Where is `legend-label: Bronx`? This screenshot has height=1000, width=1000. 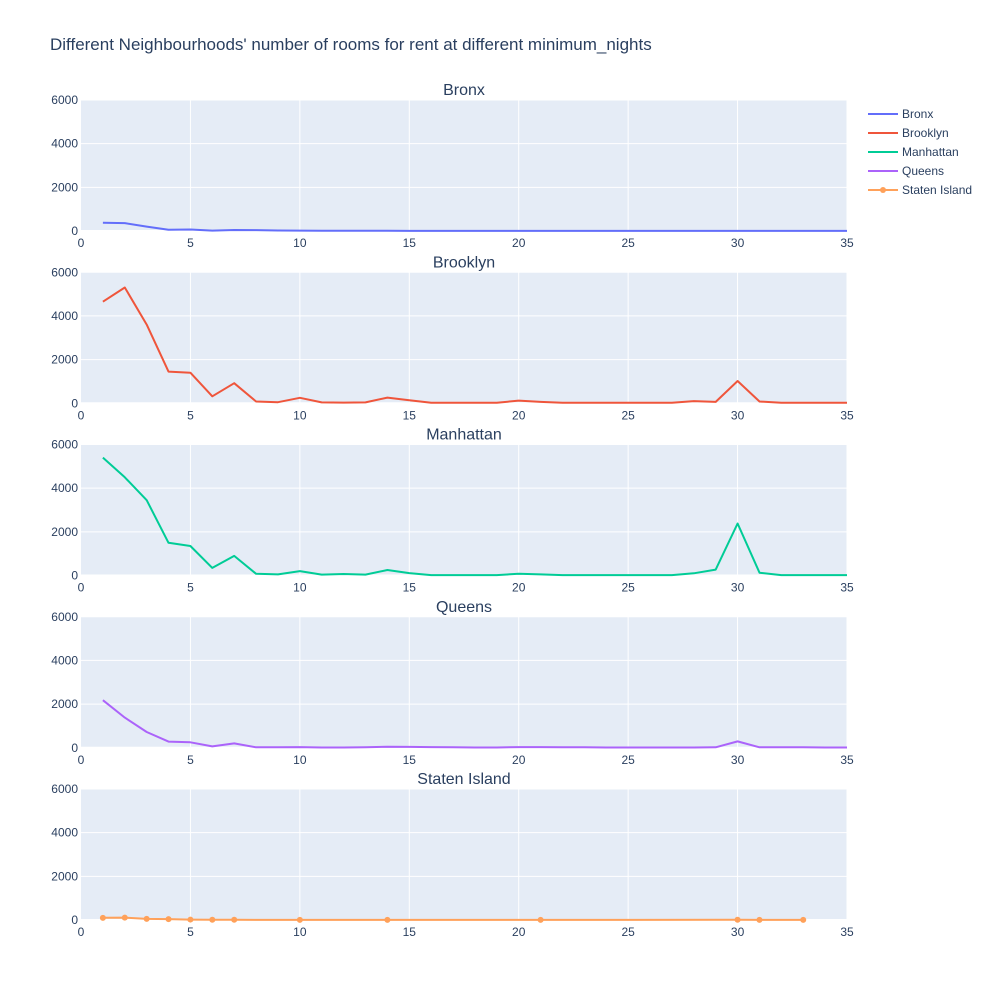
legend-label: Bronx is located at coordinates (917, 114).